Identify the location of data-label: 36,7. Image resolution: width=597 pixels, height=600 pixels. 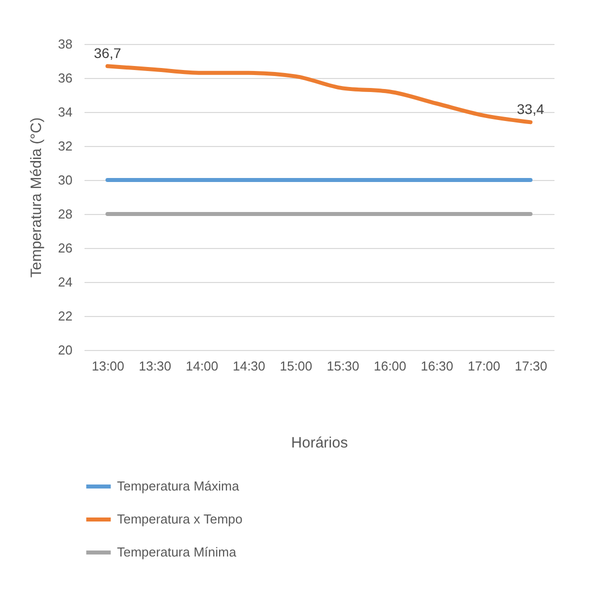
(108, 53).